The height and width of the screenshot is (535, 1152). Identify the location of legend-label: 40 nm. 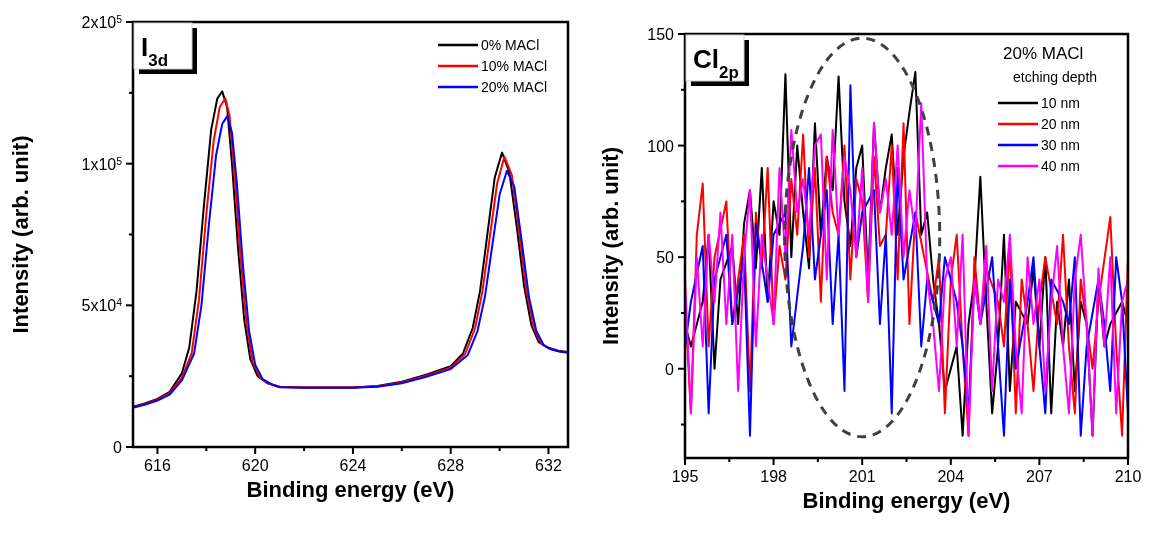
(1060, 166).